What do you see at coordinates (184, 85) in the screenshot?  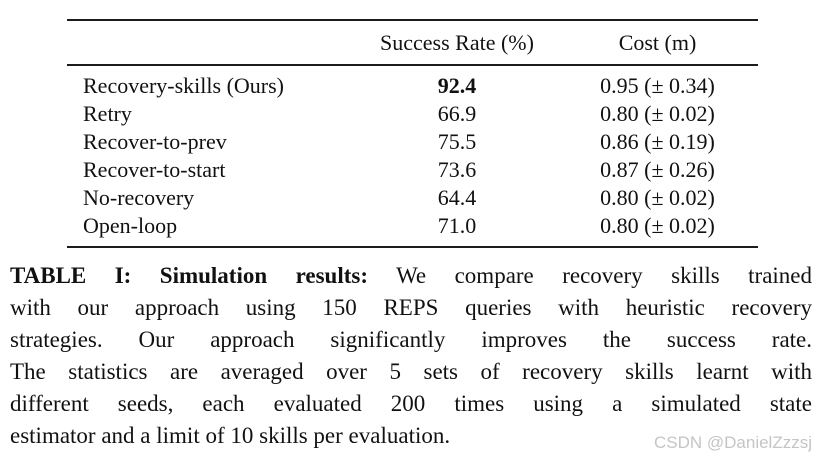 I see `method-cell: Recovery-skills (Ours)` at bounding box center [184, 85].